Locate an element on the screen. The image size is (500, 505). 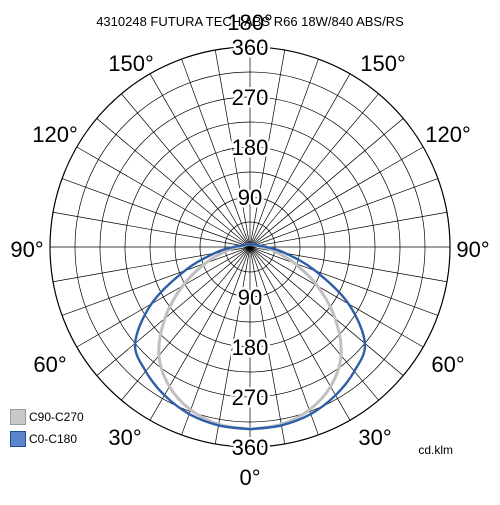
legend-item-c0-c180: C0-C180 is located at coordinates (47, 439).